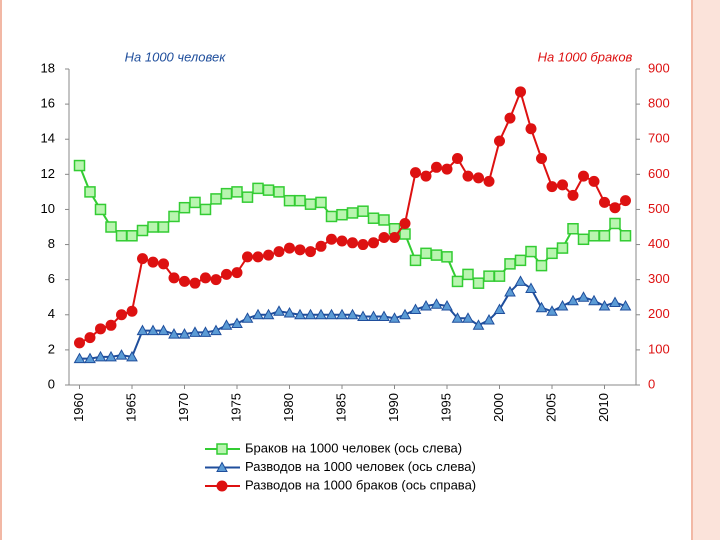  I want to click on y2-tick-label: 0, so click(651, 383).